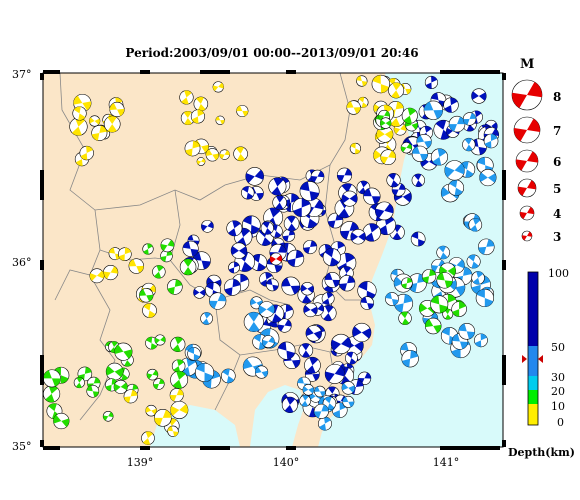  I want to click on depth-label-0: 0, so click(560, 422).